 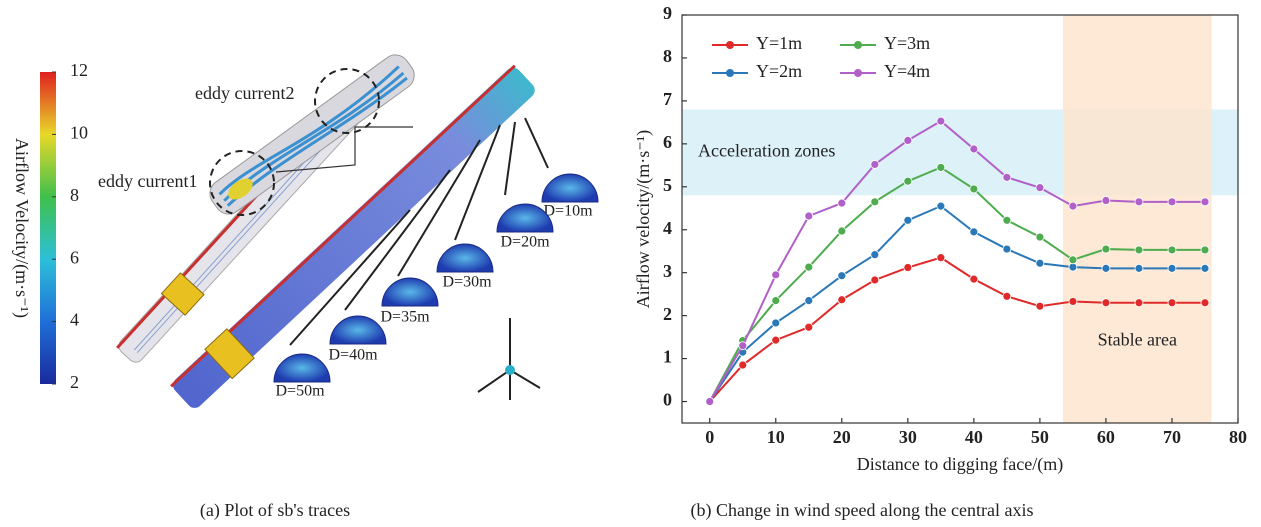 I want to click on x-axis-label: Distance to digging face/(m), so click(x=960, y=464).